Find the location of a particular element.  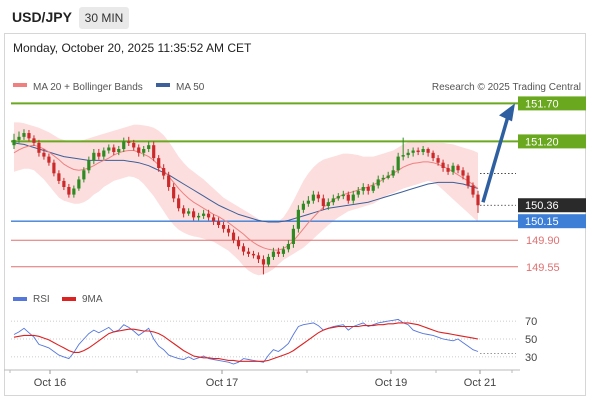

timeframe-button: 30 MIN is located at coordinates (104, 18).